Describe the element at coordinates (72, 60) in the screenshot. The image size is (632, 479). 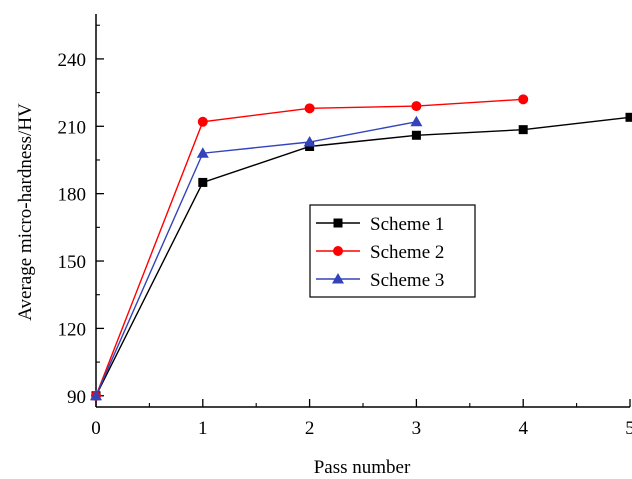
I see `y-tick-label: 240` at that location.